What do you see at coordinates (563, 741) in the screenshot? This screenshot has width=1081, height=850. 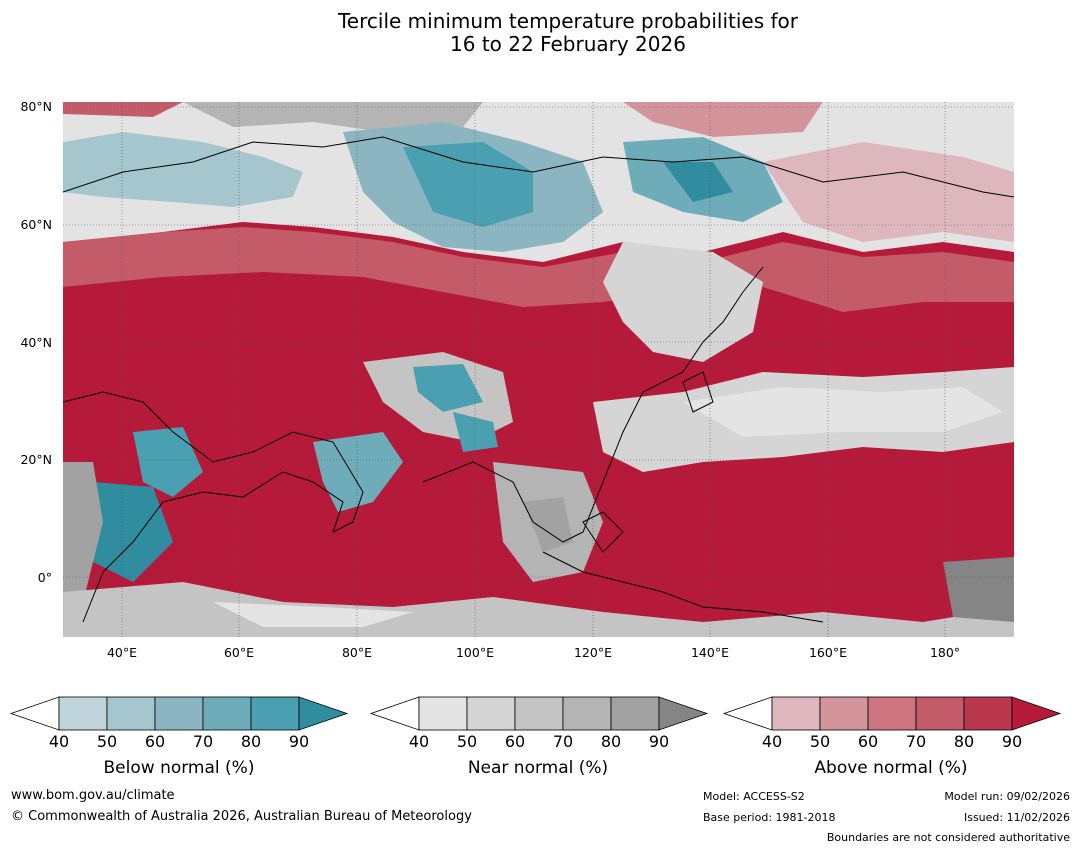 I see `legend-near-tick-70: 70` at bounding box center [563, 741].